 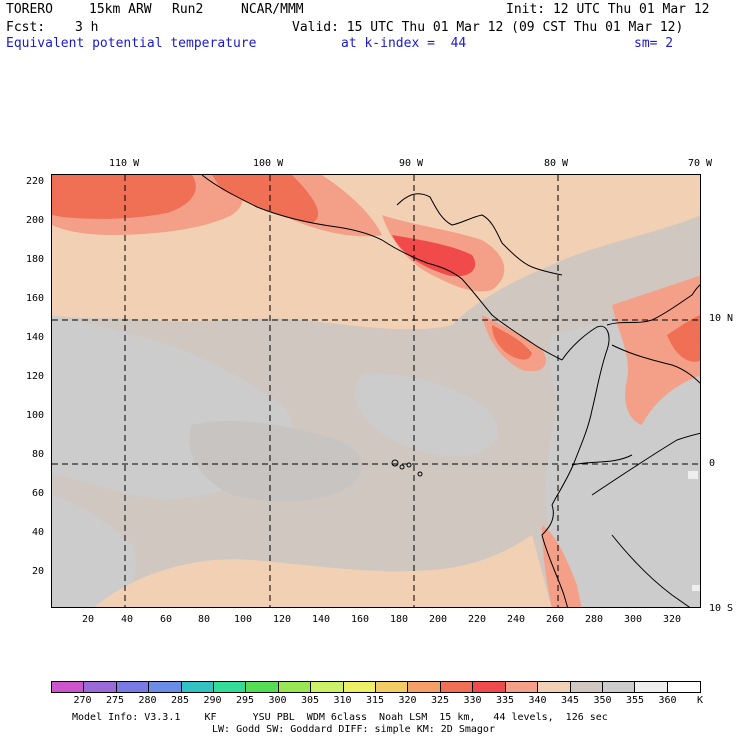 What do you see at coordinates (35, 181) in the screenshot?
I see `y-tick-label: 220` at bounding box center [35, 181].